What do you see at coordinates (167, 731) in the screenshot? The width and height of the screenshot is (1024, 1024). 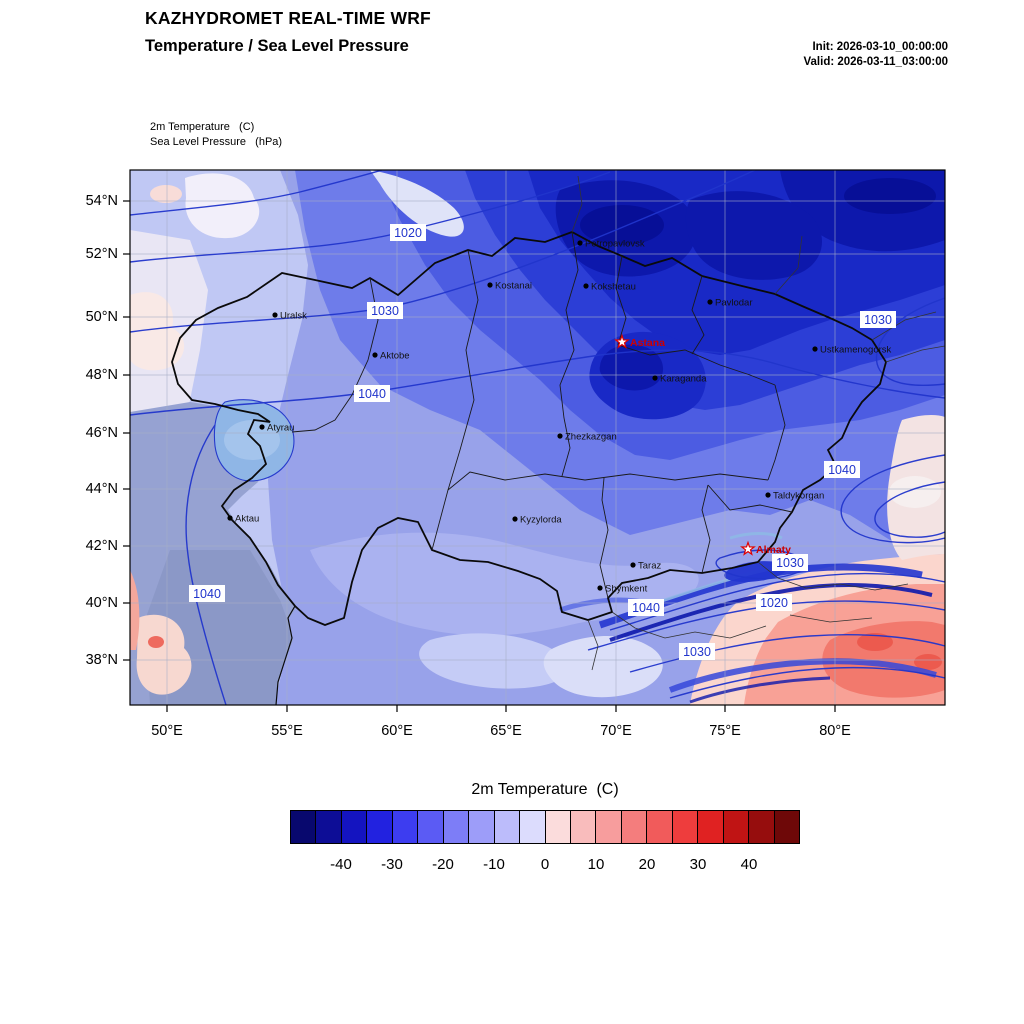 I see `lon-tick-label: 50°E` at bounding box center [167, 731].